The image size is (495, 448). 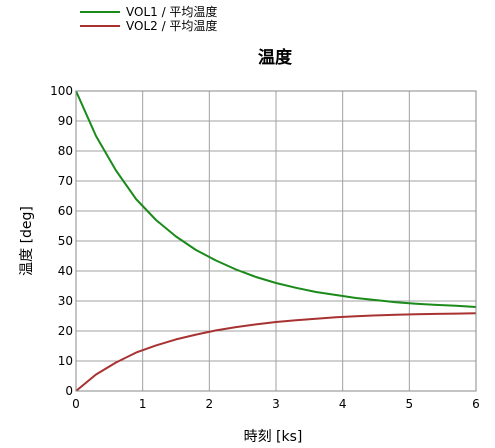 What do you see at coordinates (210, 404) in the screenshot?
I see `x-tick-label: 2` at bounding box center [210, 404].